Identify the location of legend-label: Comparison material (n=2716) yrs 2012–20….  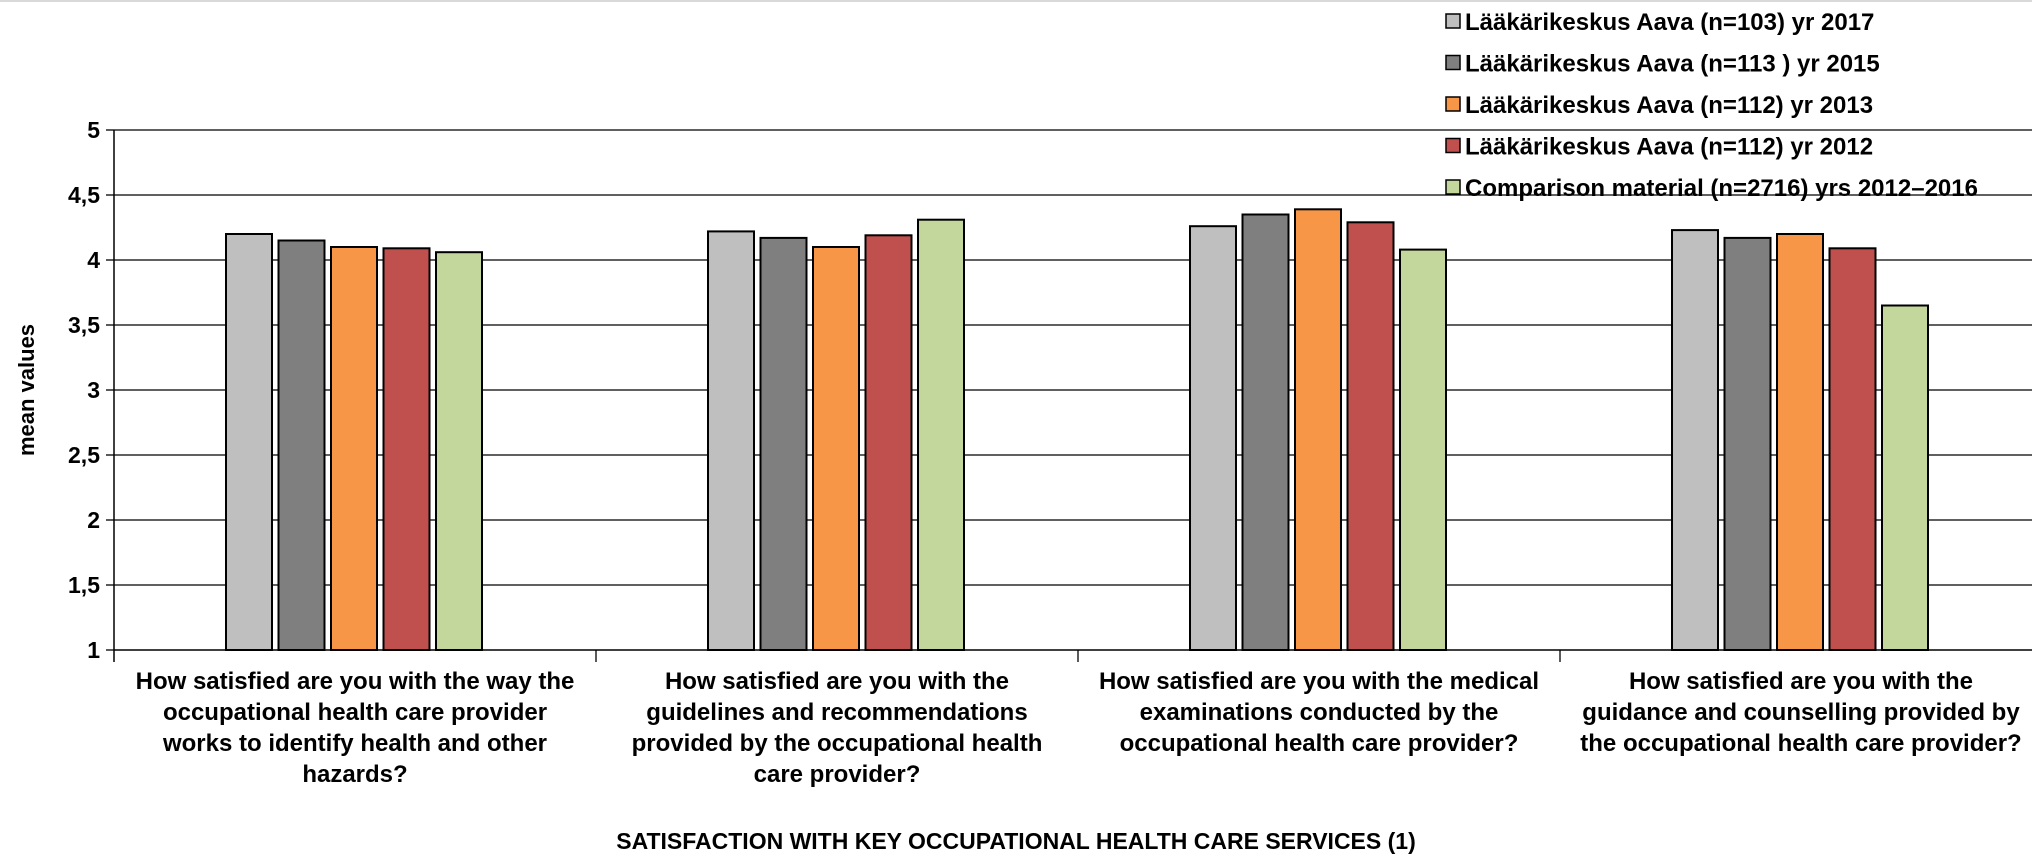
(1721, 188).